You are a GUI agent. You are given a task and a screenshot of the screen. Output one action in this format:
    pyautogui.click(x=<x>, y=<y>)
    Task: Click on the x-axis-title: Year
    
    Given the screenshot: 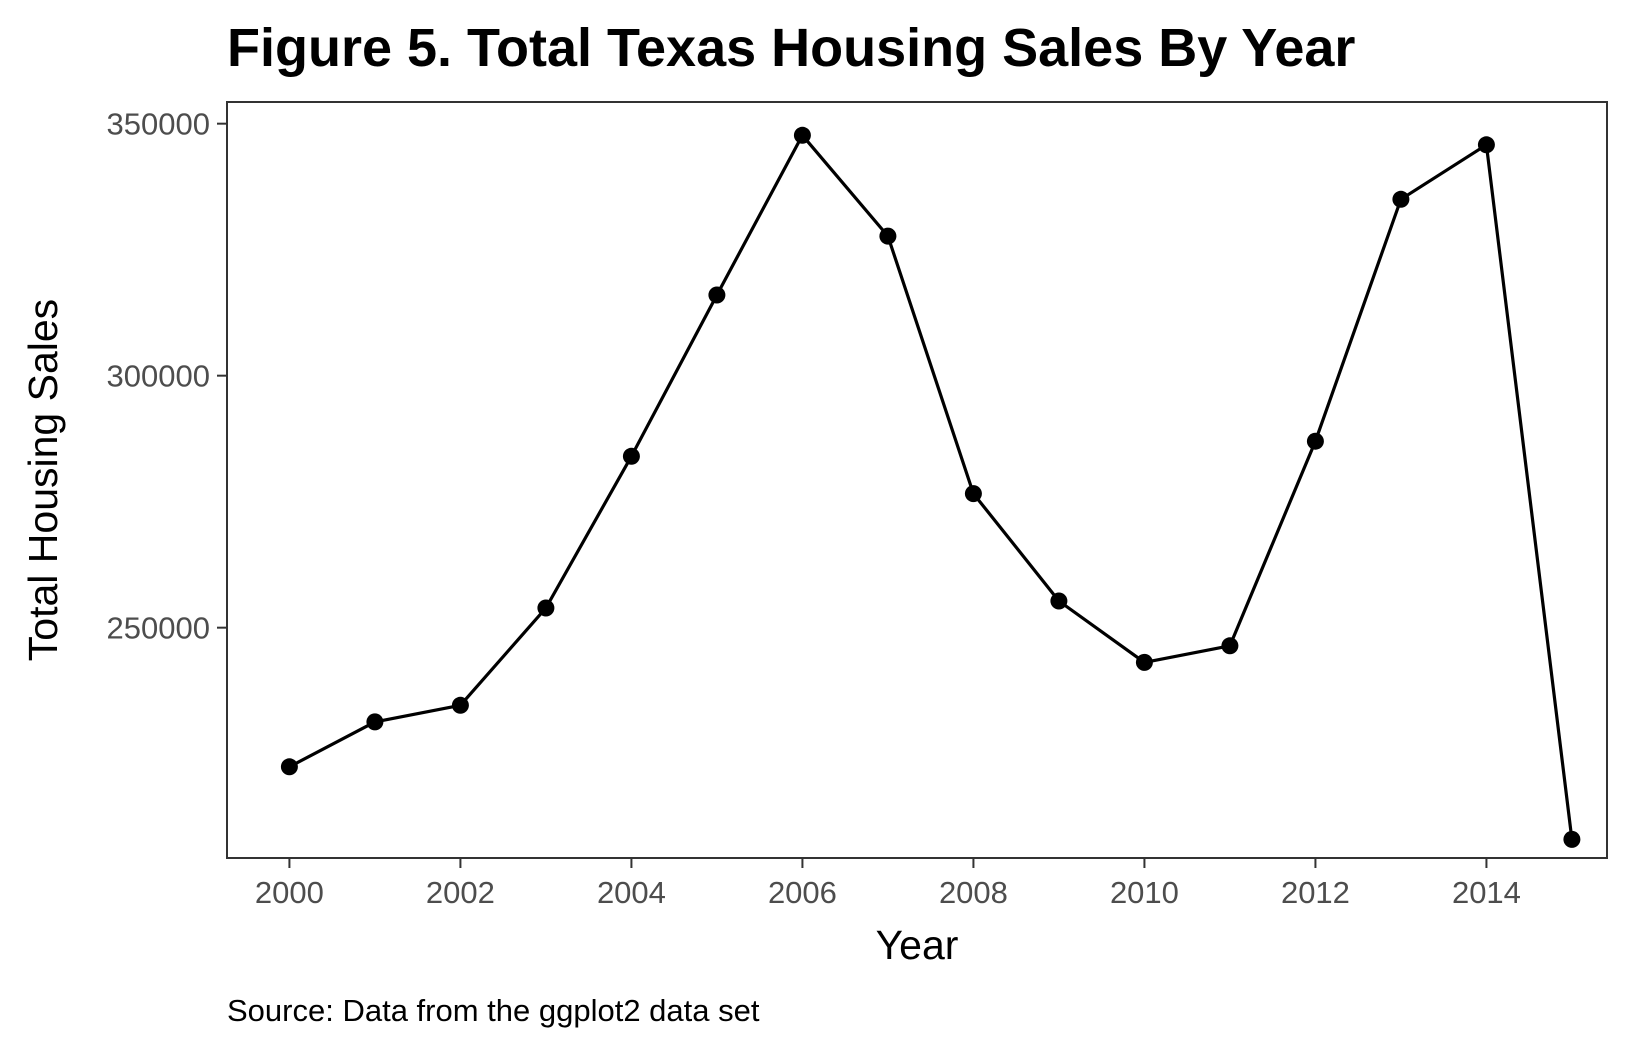 What is the action you would take?
    pyautogui.click(x=917, y=945)
    